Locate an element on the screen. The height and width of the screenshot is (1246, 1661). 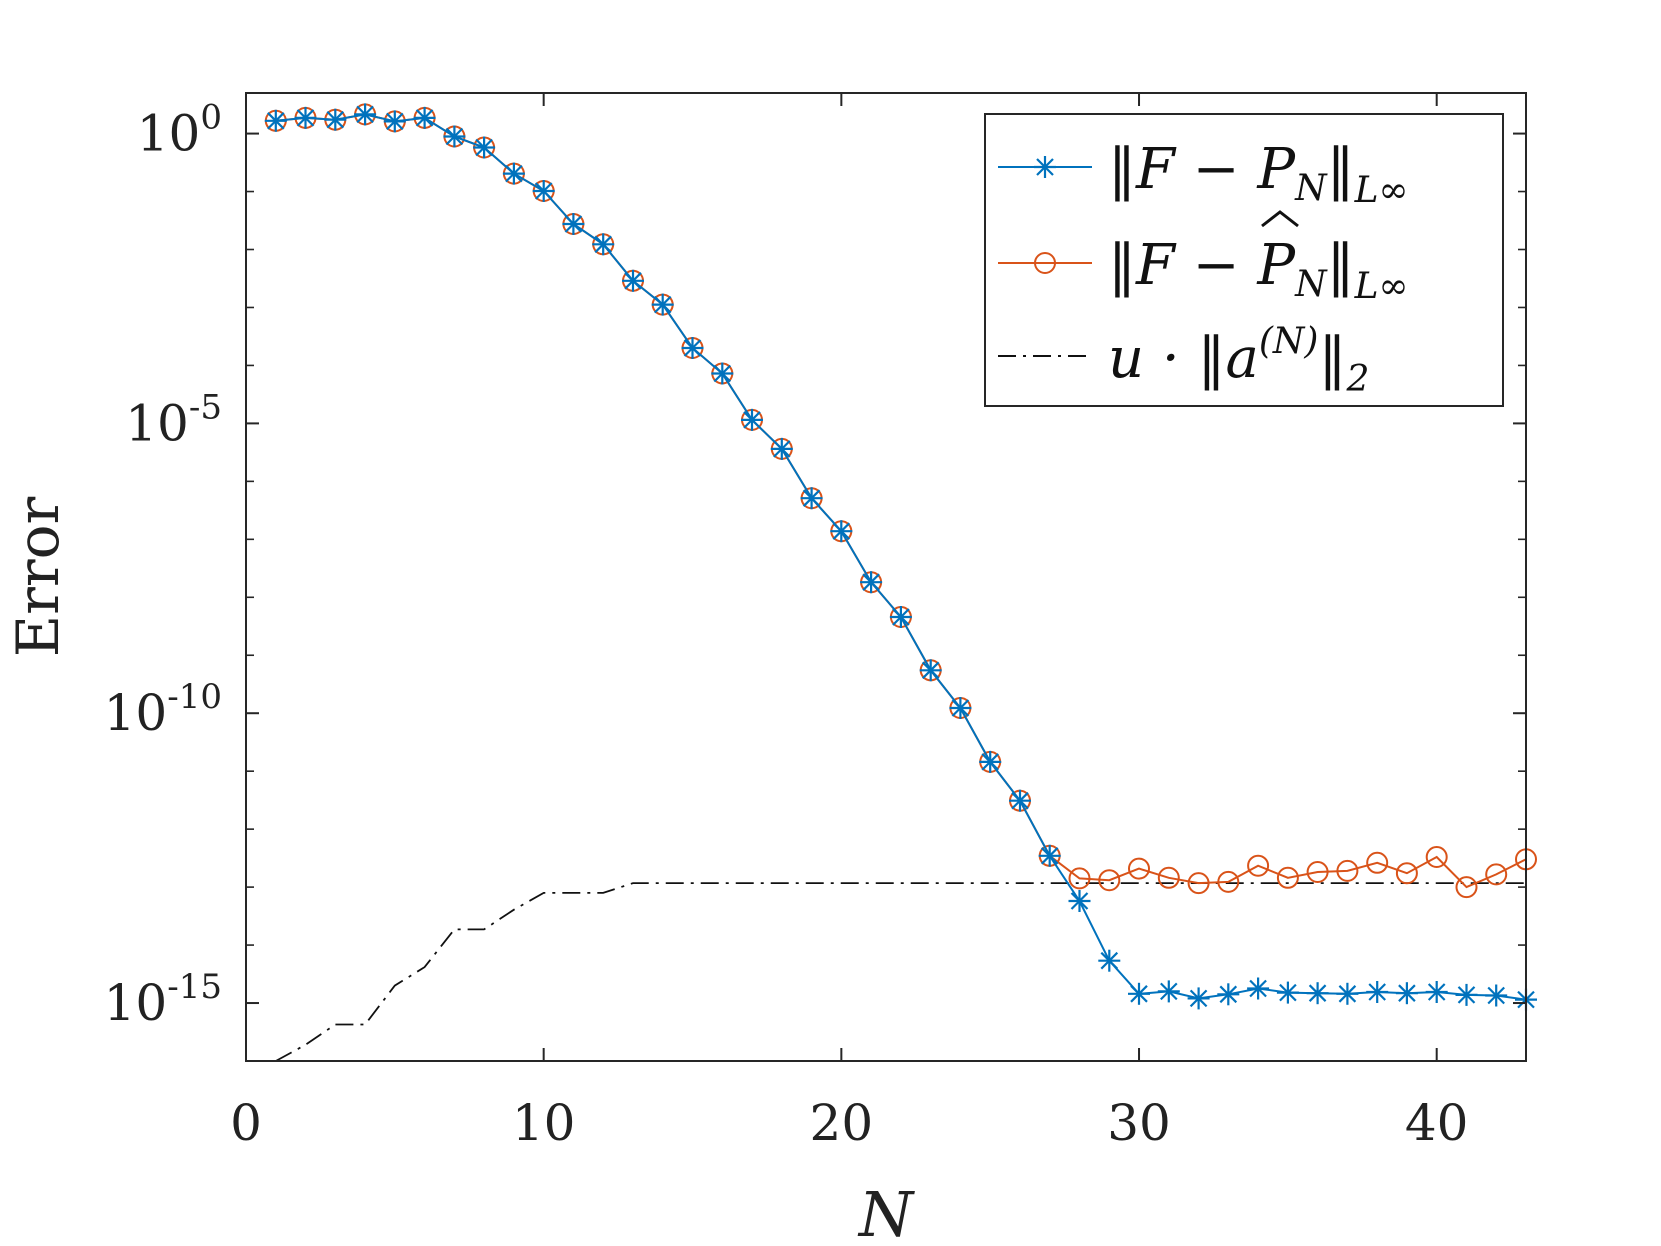
legend-marker-p-hat-n is located at coordinates (1045, 263).